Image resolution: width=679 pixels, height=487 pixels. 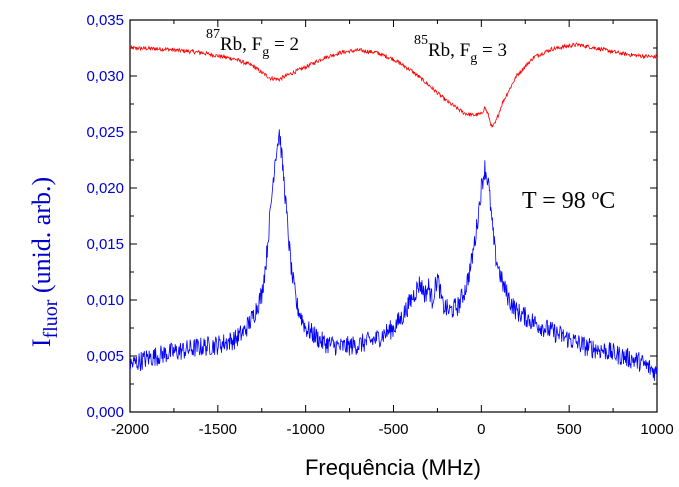 I want to click on annotation-85rb-sub: g, so click(x=473, y=58).